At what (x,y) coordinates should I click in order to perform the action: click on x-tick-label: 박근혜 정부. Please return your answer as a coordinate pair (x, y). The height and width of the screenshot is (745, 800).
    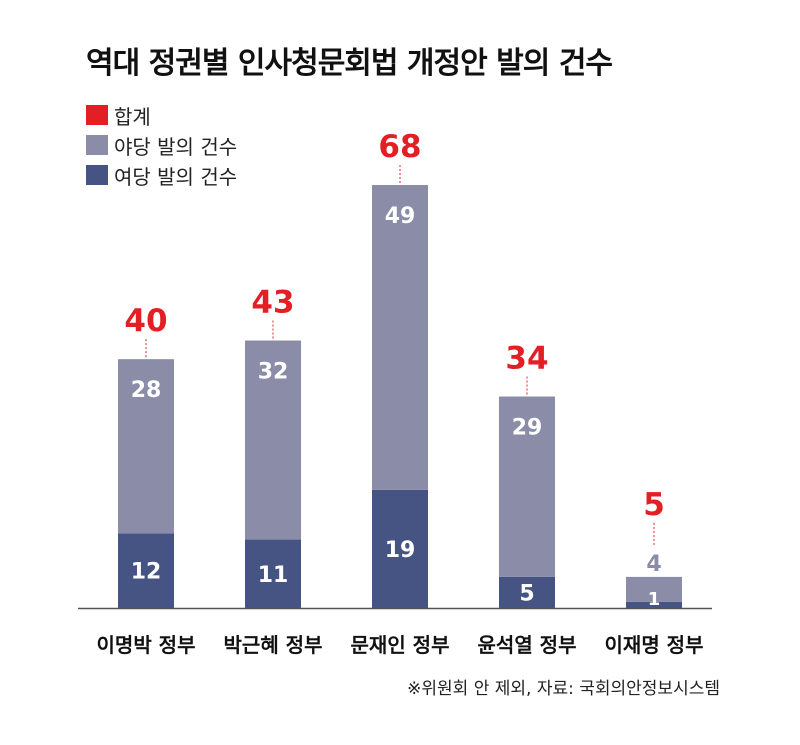
    Looking at the image, I should click on (273, 645).